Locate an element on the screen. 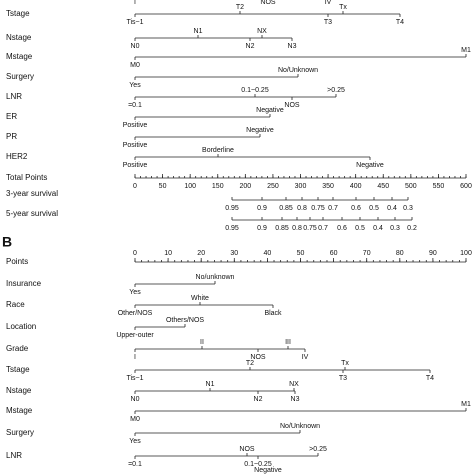 The width and height of the screenshot is (474, 474). tick-label: Black is located at coordinates (273, 313).